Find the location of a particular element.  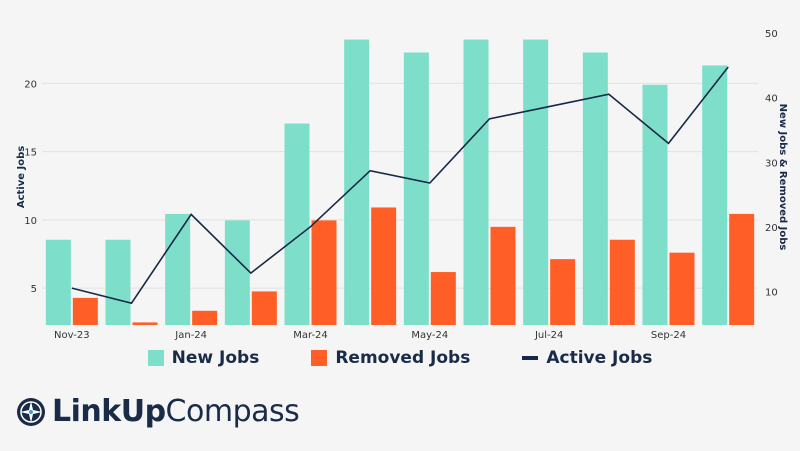

left-axis-ticks: 5 10 15 20 is located at coordinates (30, 187).